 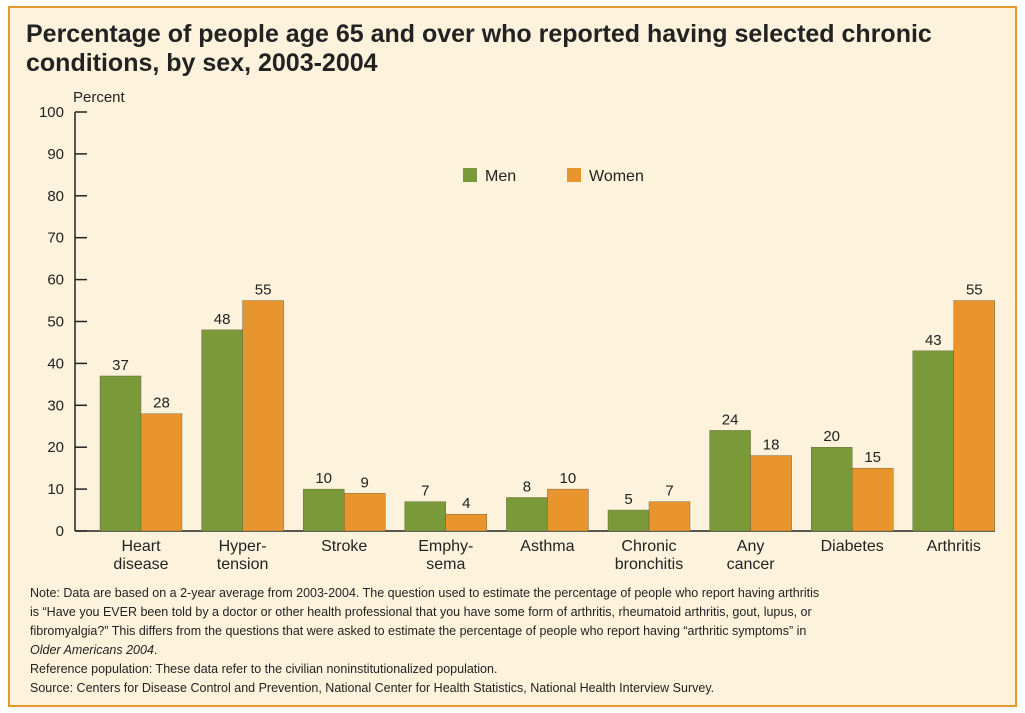 What do you see at coordinates (55, 154) in the screenshot?
I see `y-tick-label-90: 90` at bounding box center [55, 154].